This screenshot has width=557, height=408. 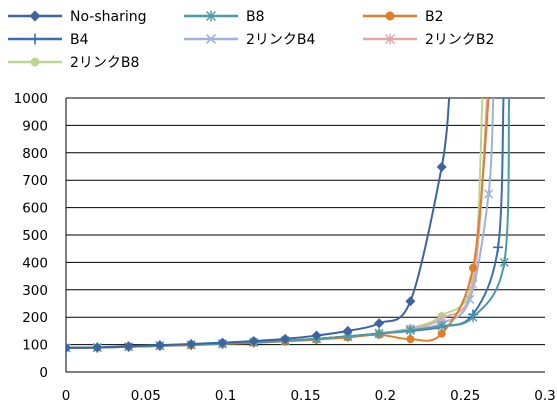 What do you see at coordinates (43, 373) in the screenshot?
I see `y-tick-label: 0` at bounding box center [43, 373].